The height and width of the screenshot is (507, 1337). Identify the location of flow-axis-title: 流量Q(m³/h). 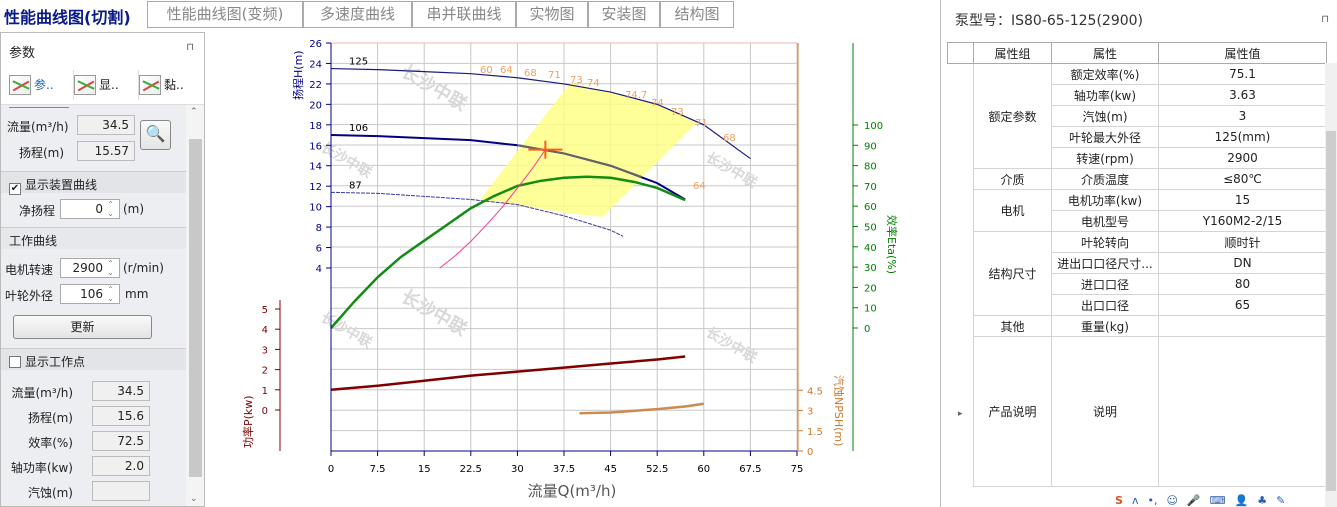
(572, 491).